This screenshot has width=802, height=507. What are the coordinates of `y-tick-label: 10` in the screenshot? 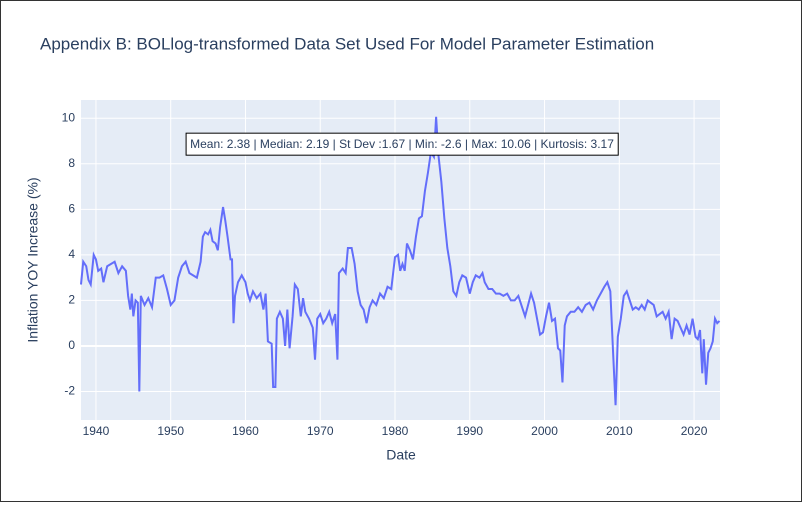 It's located at (69, 117).